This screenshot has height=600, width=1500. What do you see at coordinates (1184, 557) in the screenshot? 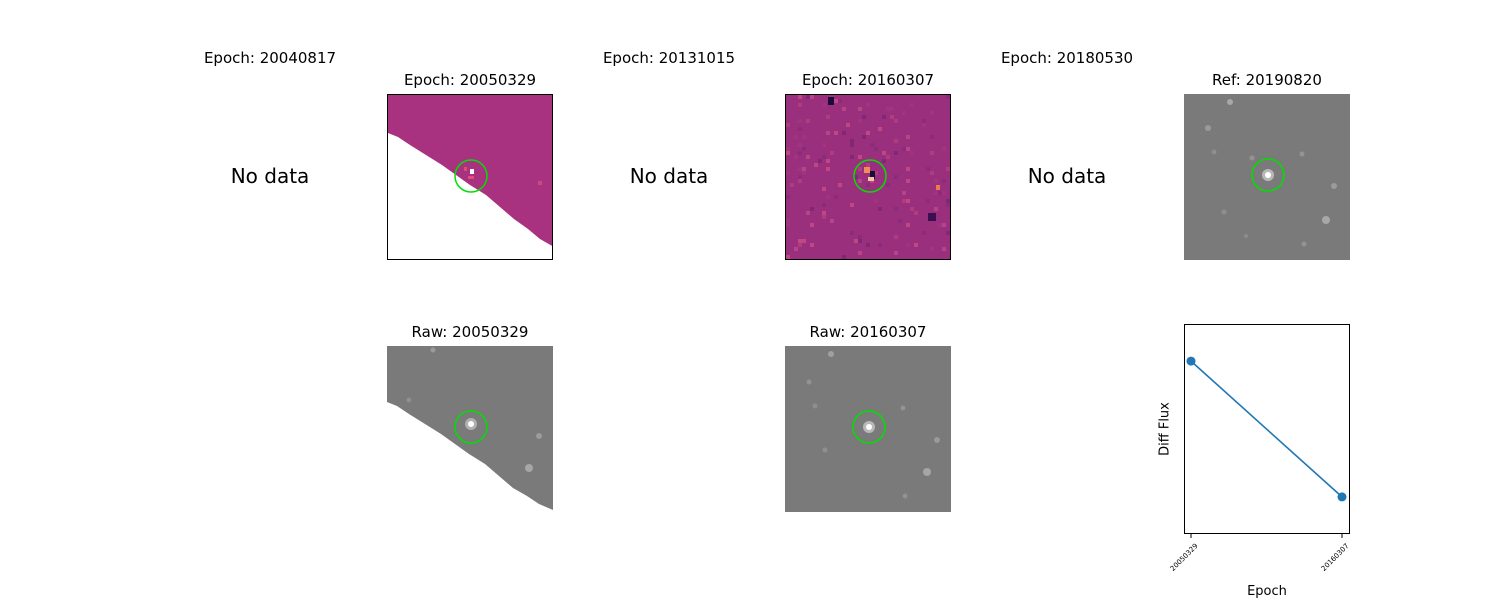
I see `x-tick-label: 20050329` at bounding box center [1184, 557].